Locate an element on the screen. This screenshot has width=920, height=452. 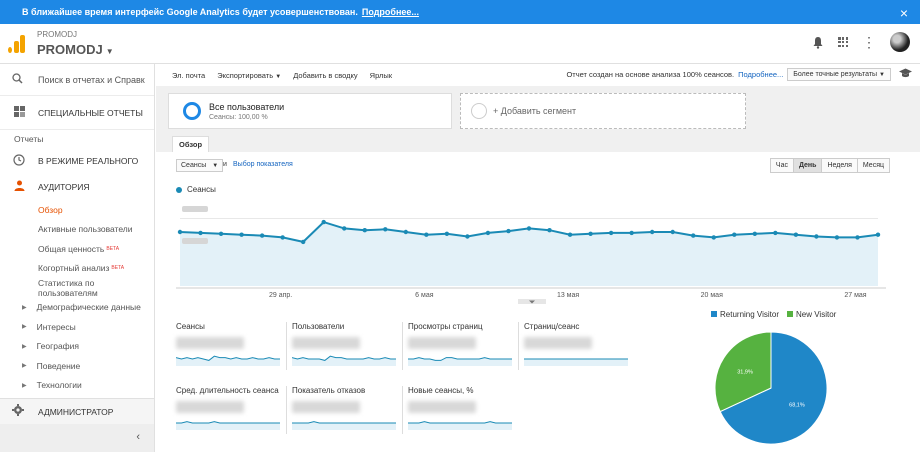
accuracy-select: Более точные результаты ▼ is located at coordinates (839, 74).